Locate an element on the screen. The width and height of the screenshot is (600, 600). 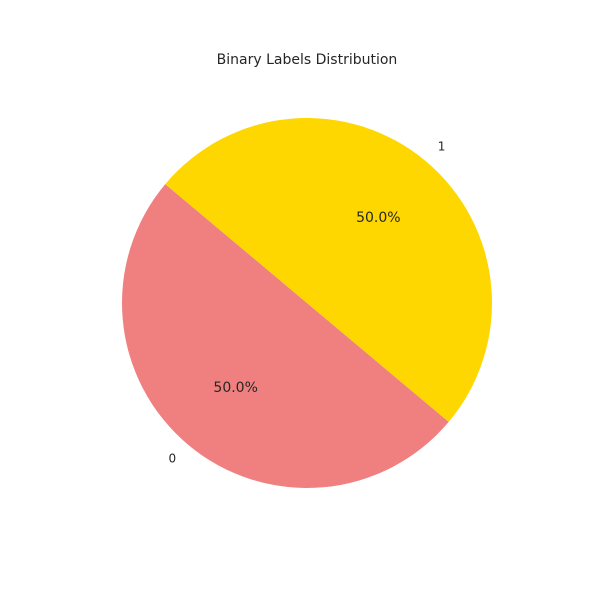
slice-category-label: 0 is located at coordinates (173, 458).